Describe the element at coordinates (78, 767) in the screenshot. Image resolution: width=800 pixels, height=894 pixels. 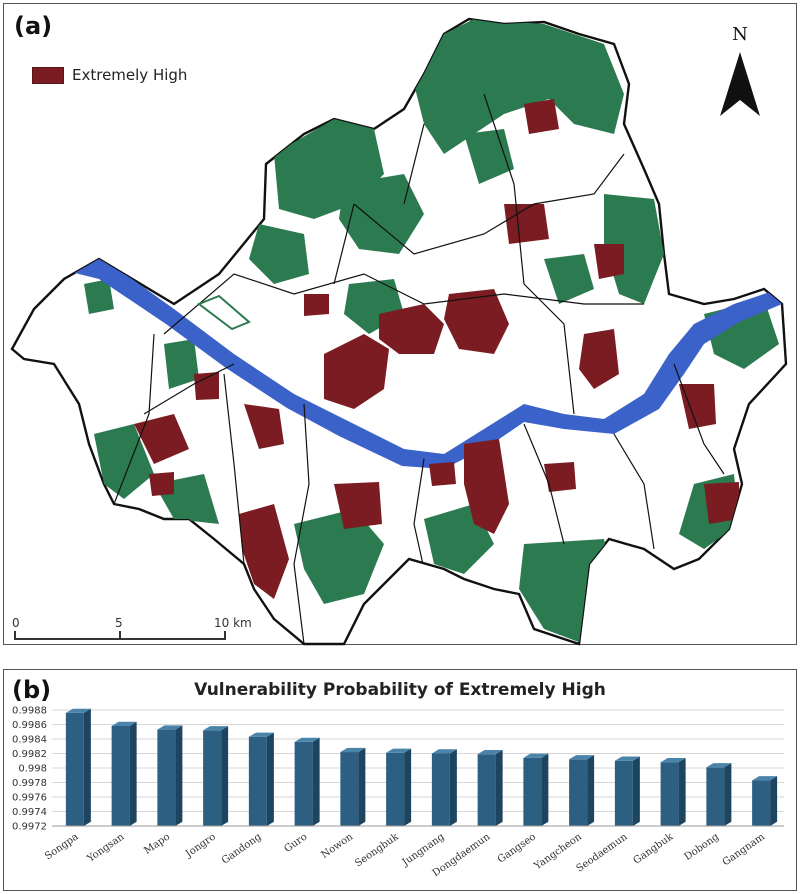
I see `bar-songpa` at that location.